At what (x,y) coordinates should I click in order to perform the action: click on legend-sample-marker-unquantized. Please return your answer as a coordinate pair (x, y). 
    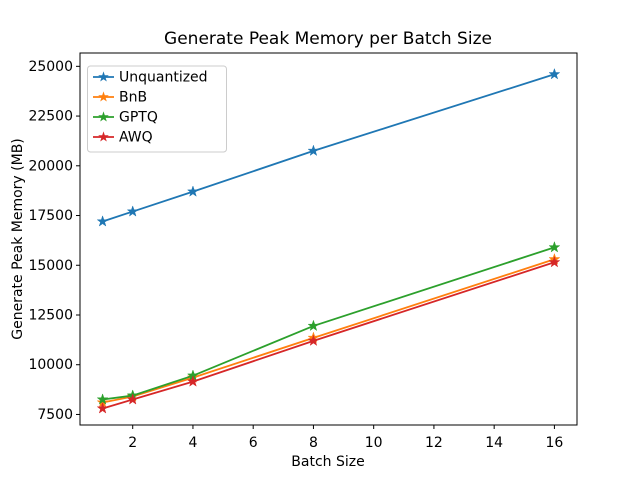
    Looking at the image, I should click on (103, 76).